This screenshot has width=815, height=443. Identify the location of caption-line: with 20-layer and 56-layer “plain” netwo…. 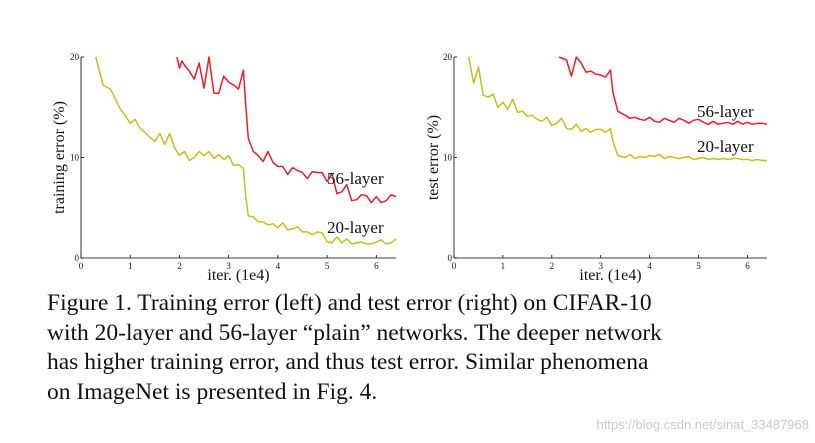
(354, 332).